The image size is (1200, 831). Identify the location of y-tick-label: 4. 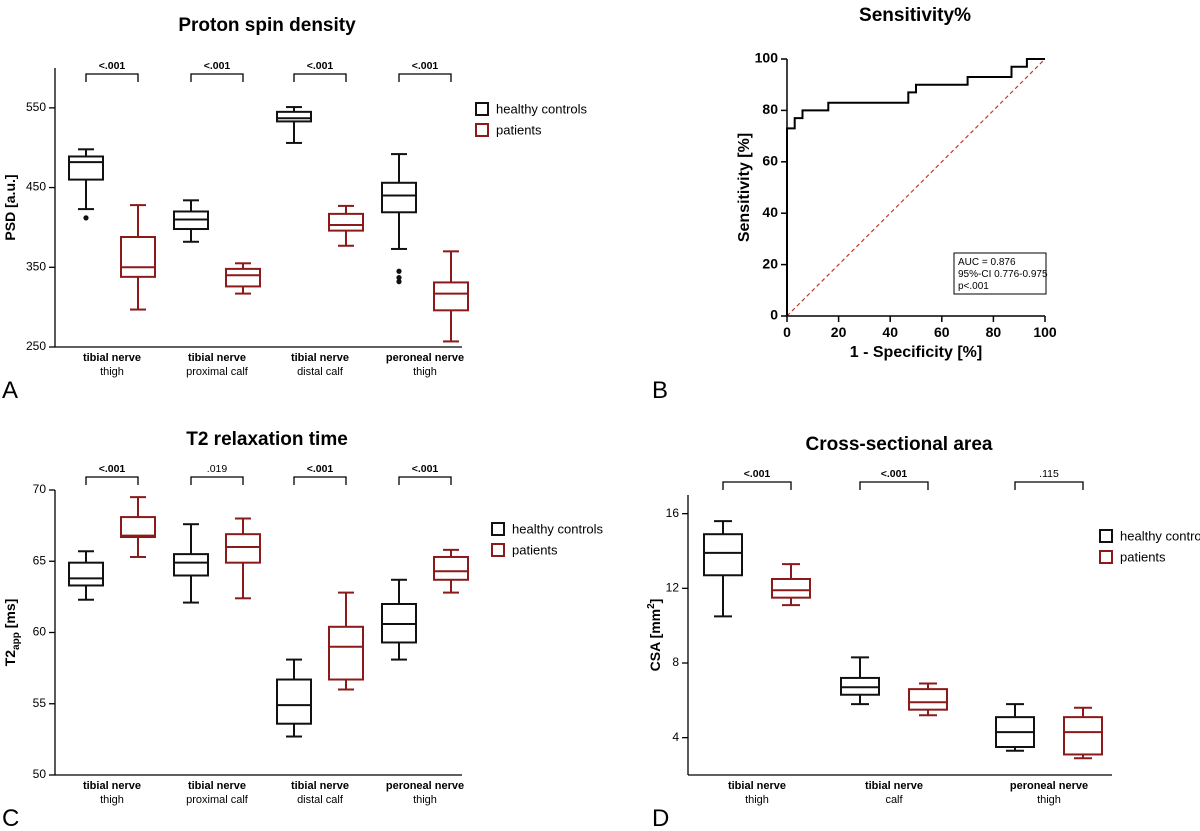
(675, 737).